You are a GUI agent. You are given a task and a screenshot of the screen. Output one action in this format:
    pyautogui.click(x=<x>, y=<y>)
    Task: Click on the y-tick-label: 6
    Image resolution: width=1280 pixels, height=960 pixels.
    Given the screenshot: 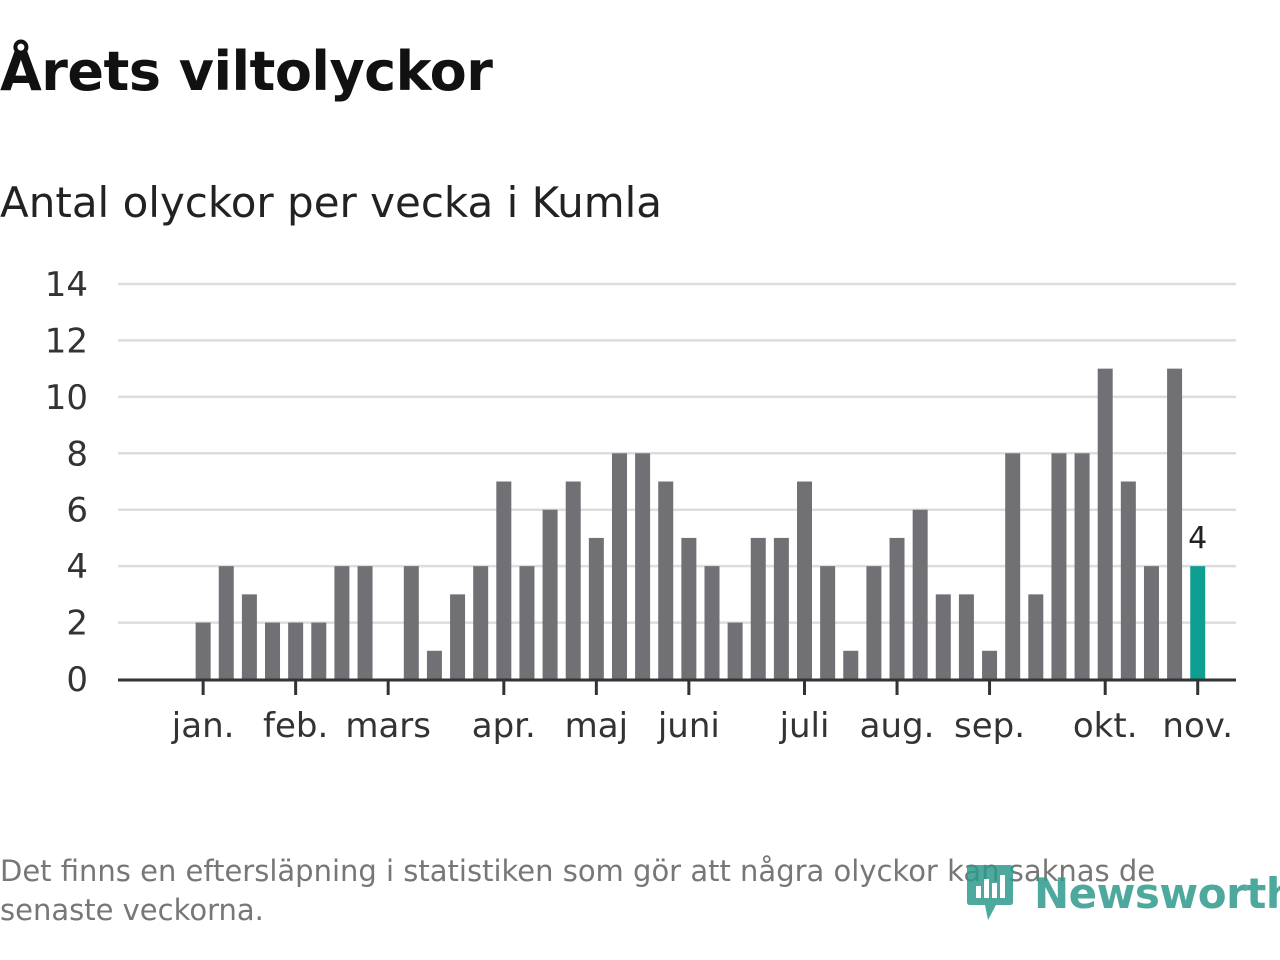 What is the action you would take?
    pyautogui.click(x=77, y=511)
    